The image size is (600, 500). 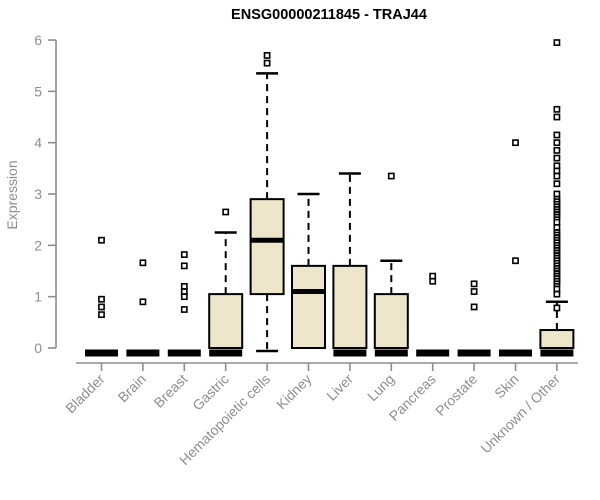 I want to click on box-group-skin, so click(x=515, y=248).